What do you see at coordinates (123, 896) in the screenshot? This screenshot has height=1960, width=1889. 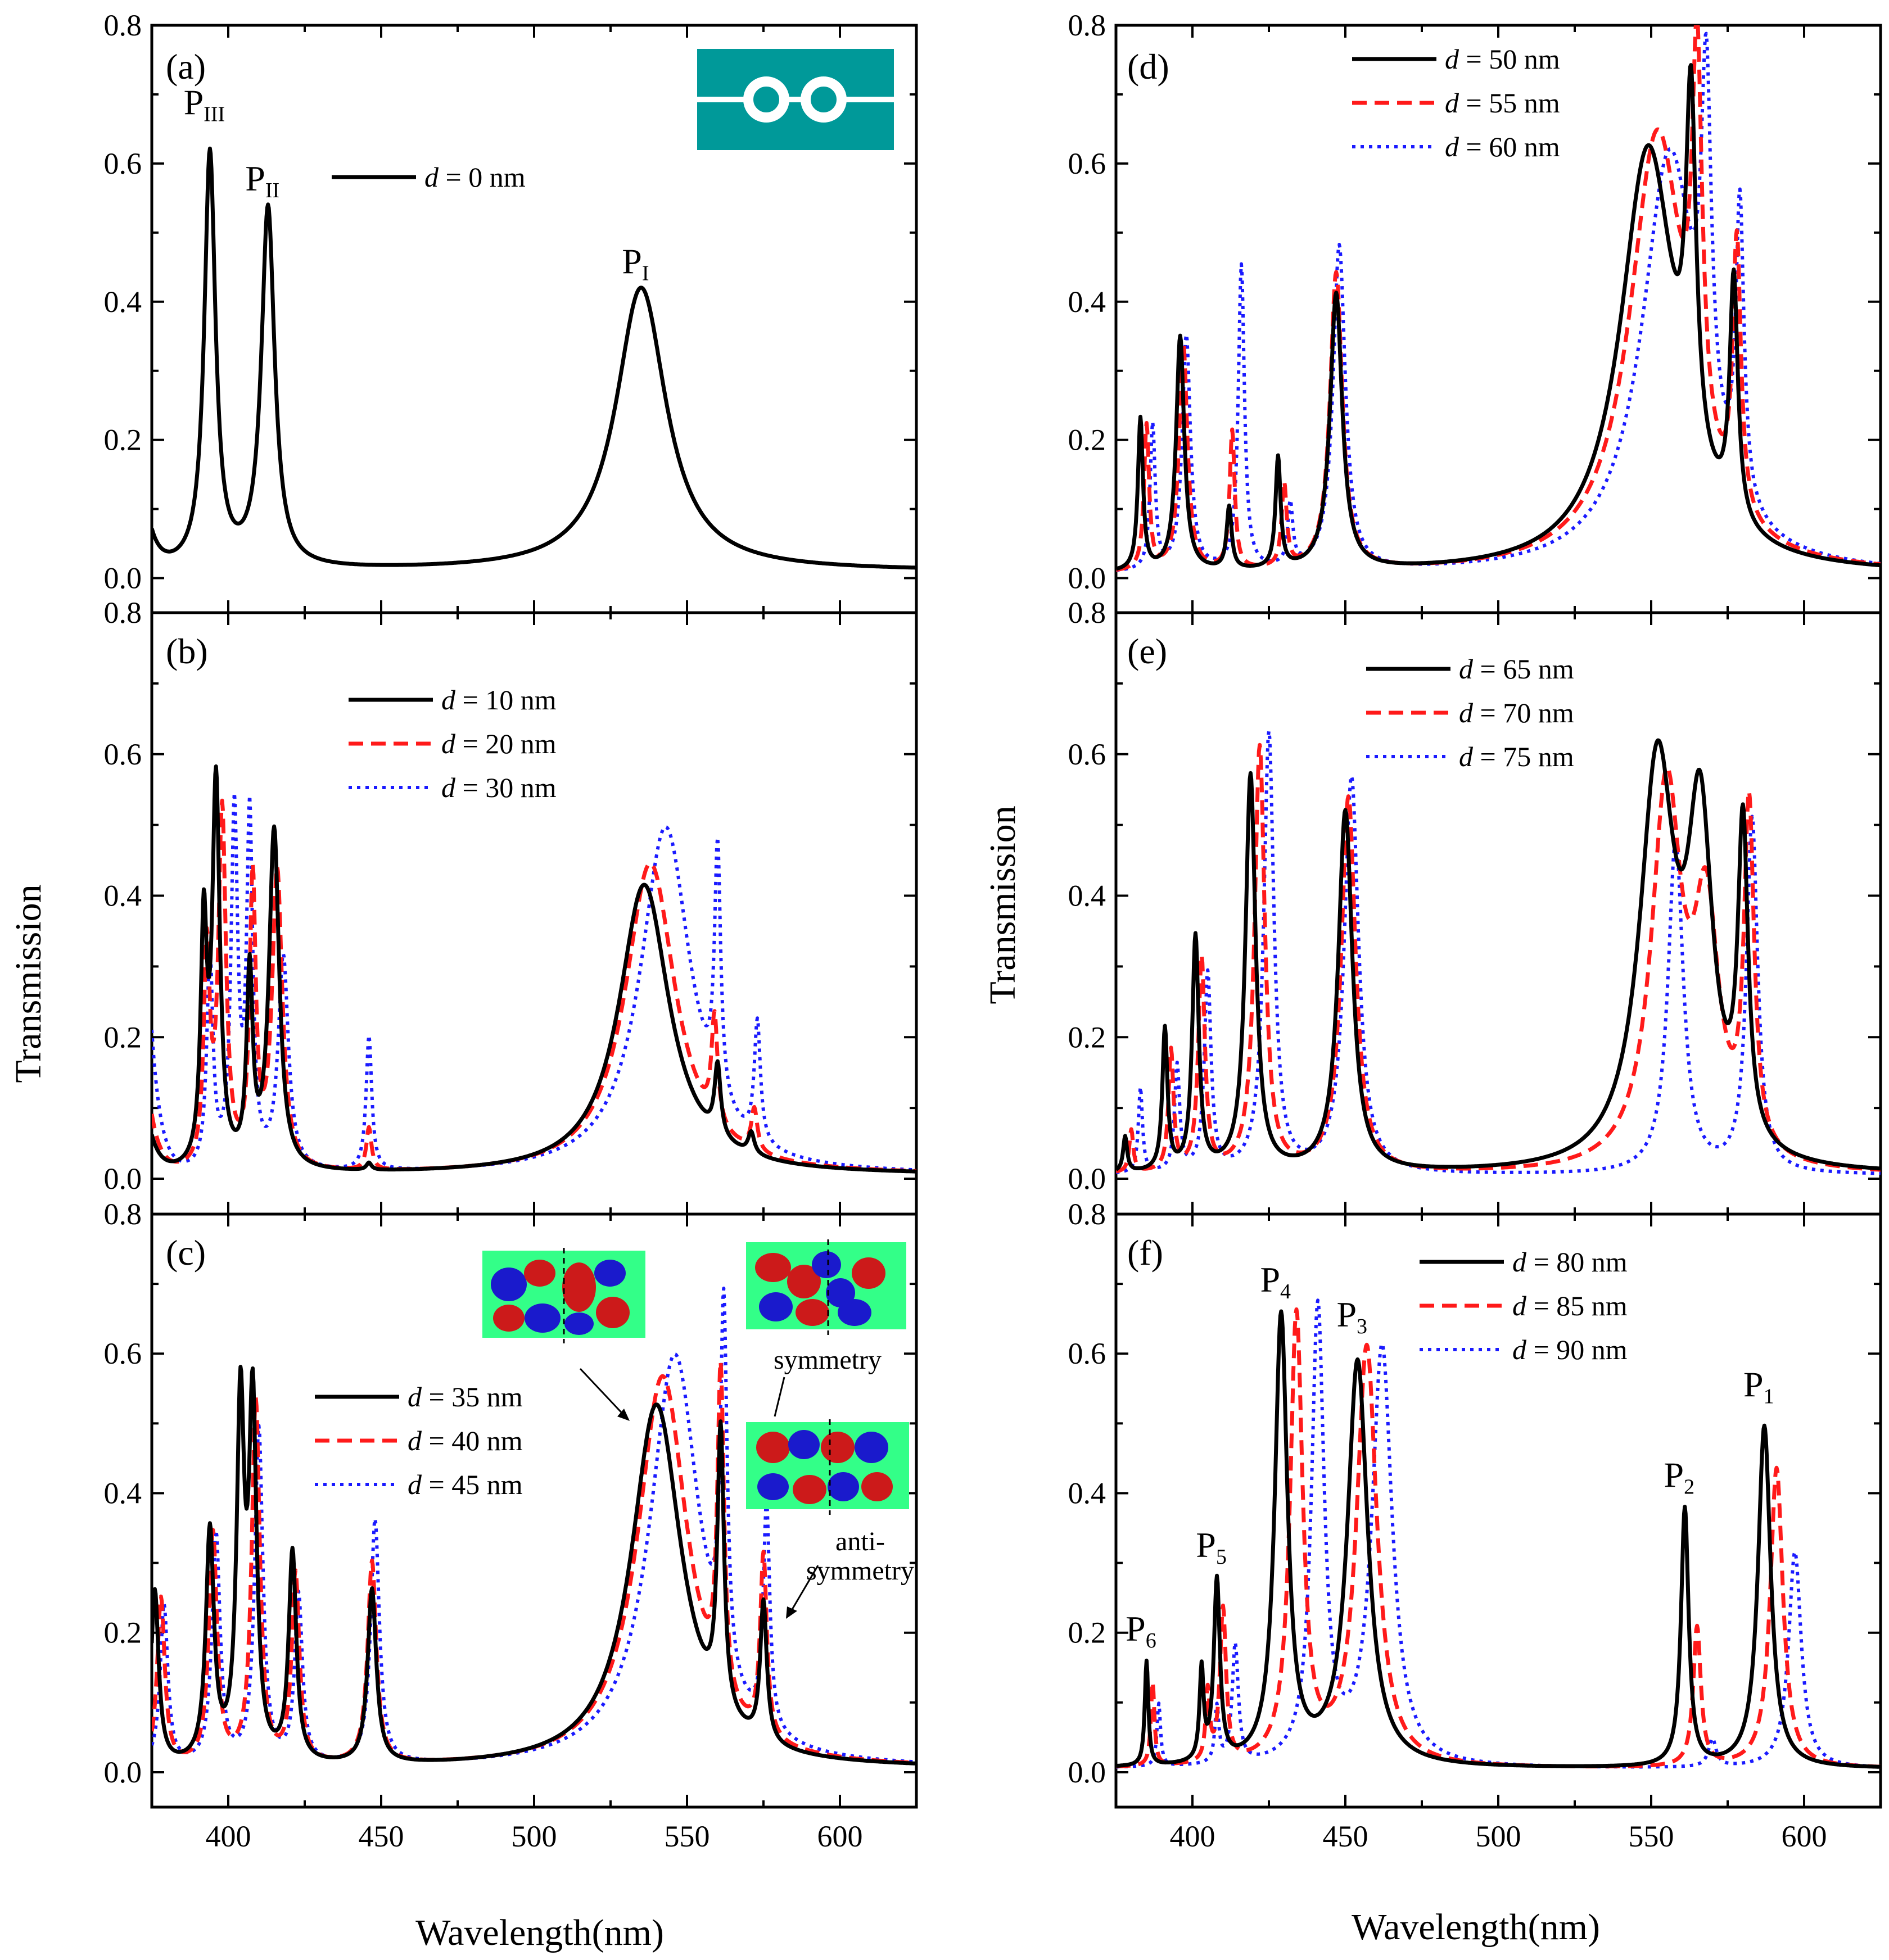 I see `y-tick-label-b: 0.4` at bounding box center [123, 896].